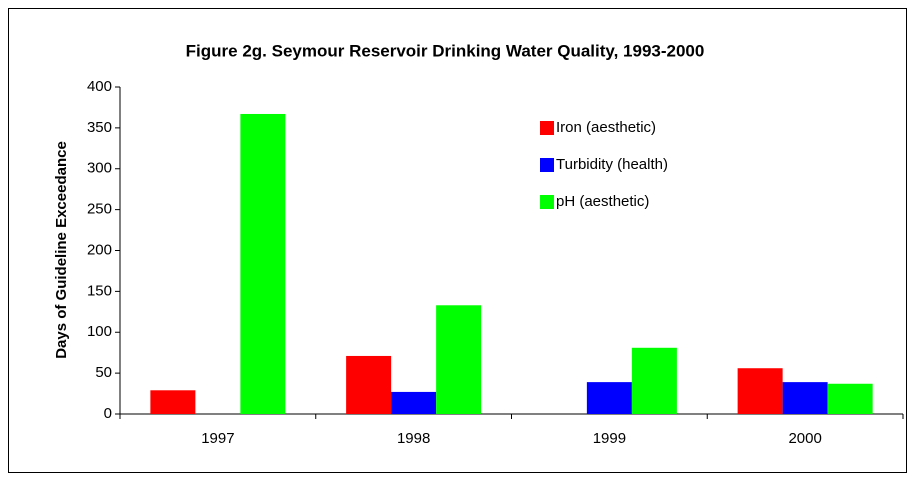 The height and width of the screenshot is (481, 915). What do you see at coordinates (606, 127) in the screenshot?
I see `legend-label: Iron (aesthetic)` at bounding box center [606, 127].